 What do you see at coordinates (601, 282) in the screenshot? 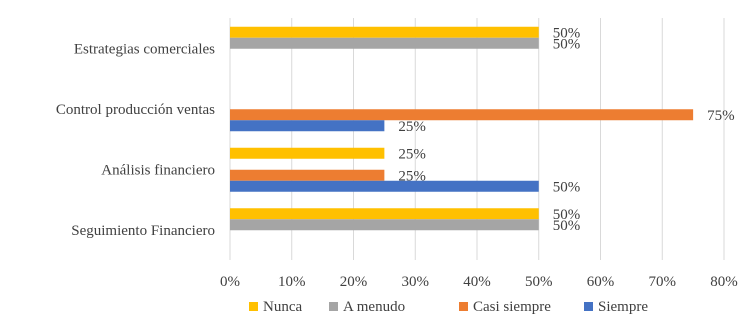
I see `x-tick-label: 60%` at bounding box center [601, 282].